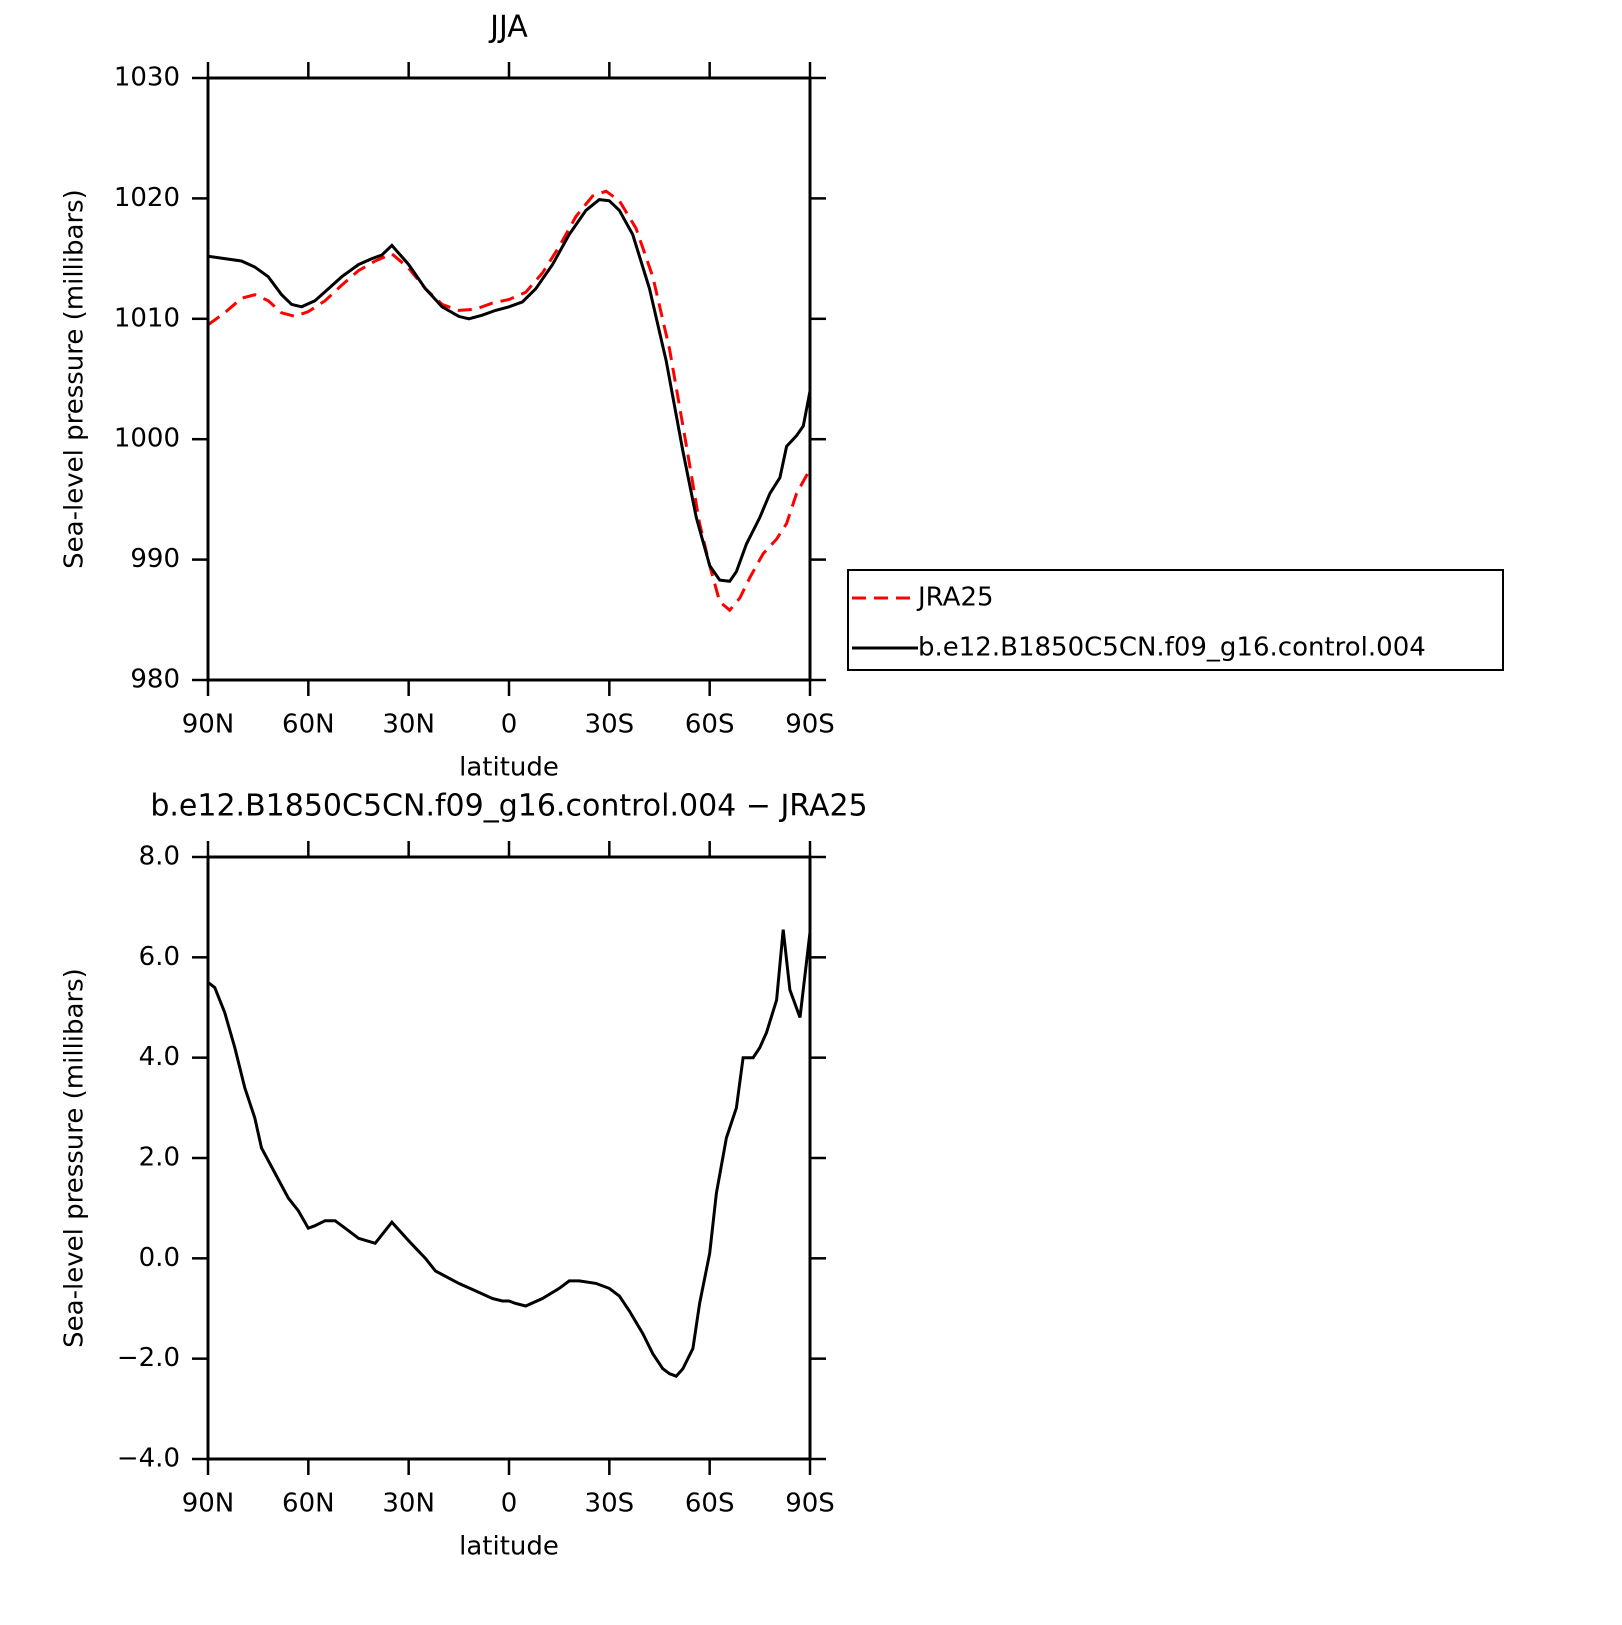  Describe the element at coordinates (1172, 648) in the screenshot. I see `legend-label: b.e12.B1850C5CN.f09_g16.control.004` at that location.